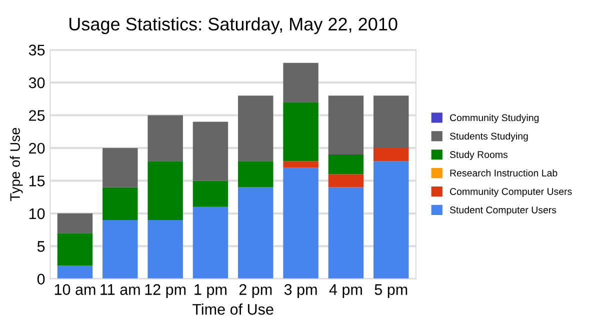  I want to click on y-tick-label: 15, so click(37, 181).